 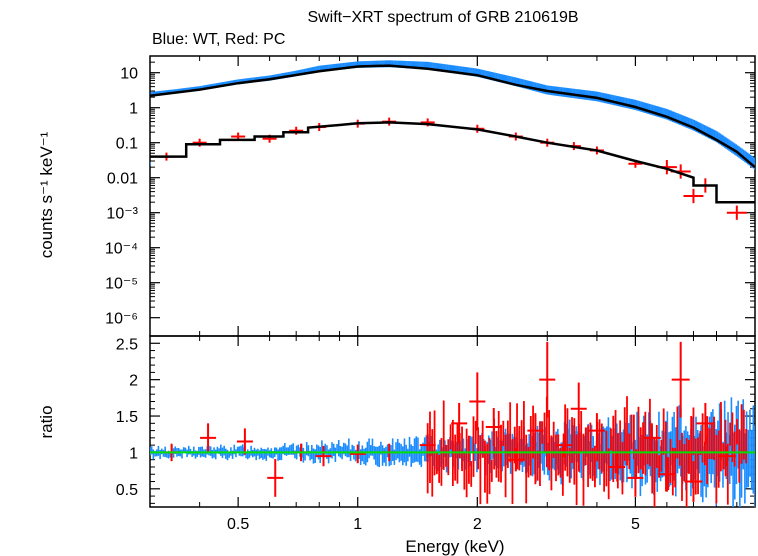 I want to click on y-tick-label: 10⁻³, so click(x=122, y=214).